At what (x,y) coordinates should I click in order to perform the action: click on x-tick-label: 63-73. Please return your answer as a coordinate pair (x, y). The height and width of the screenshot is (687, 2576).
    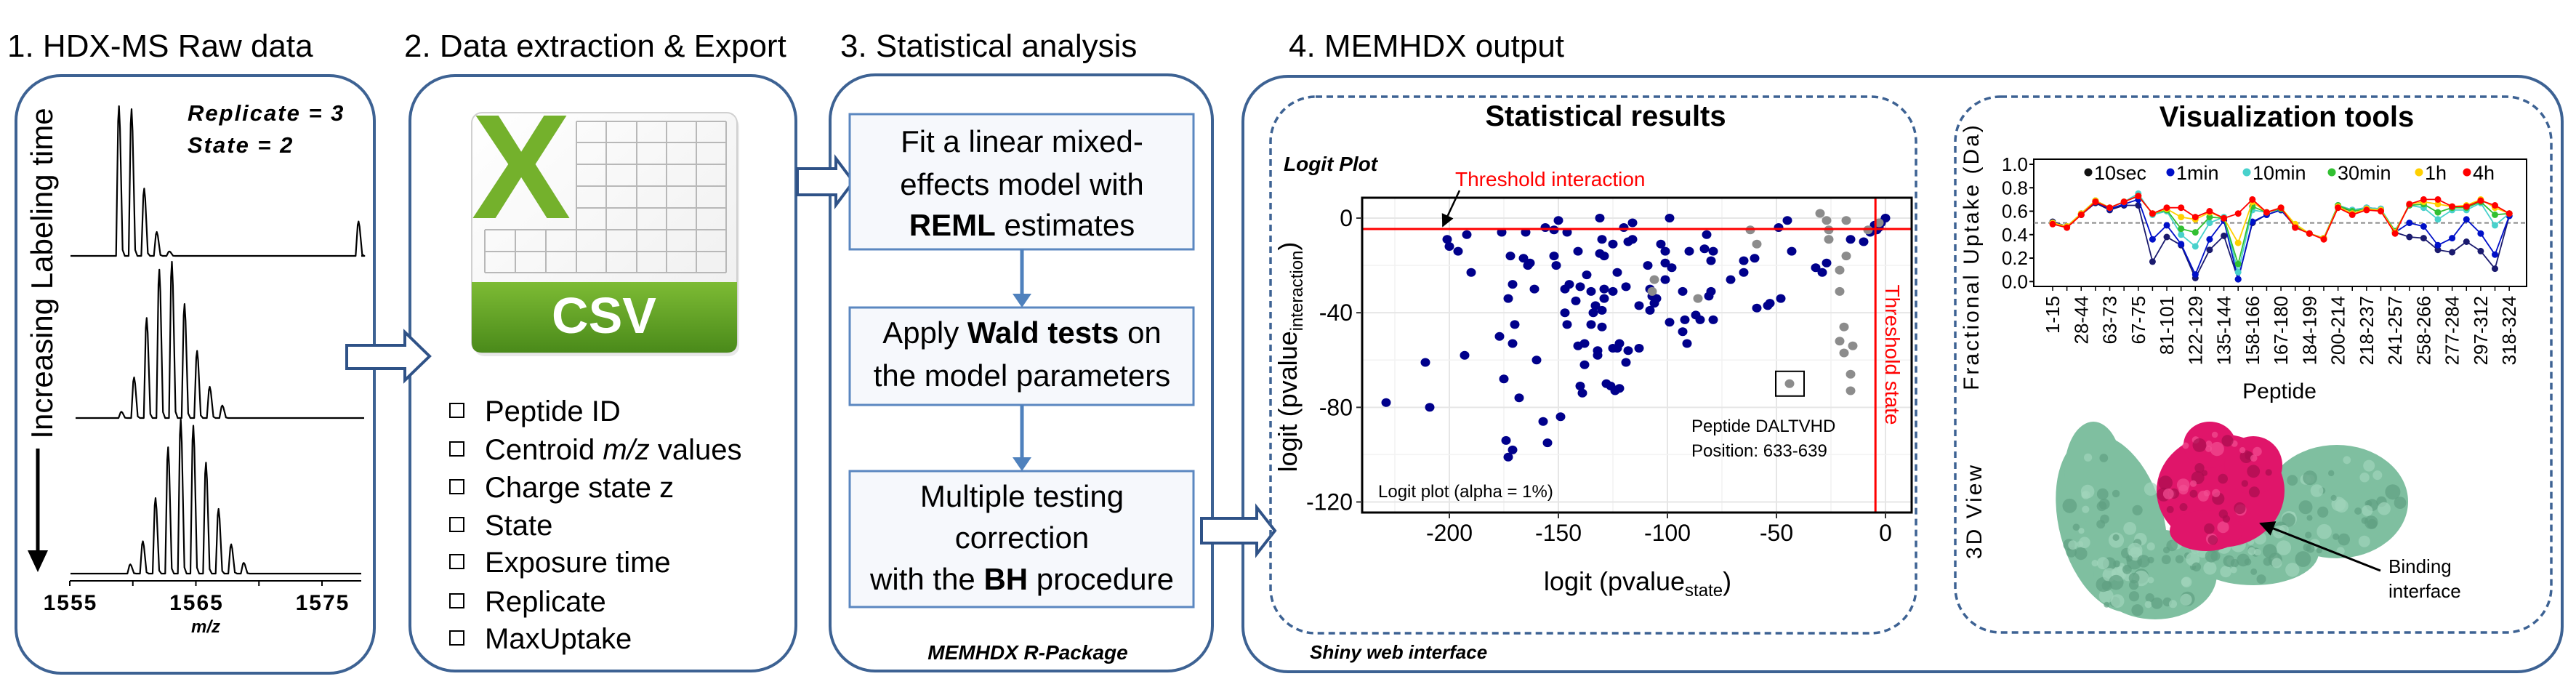
    Looking at the image, I should click on (2110, 320).